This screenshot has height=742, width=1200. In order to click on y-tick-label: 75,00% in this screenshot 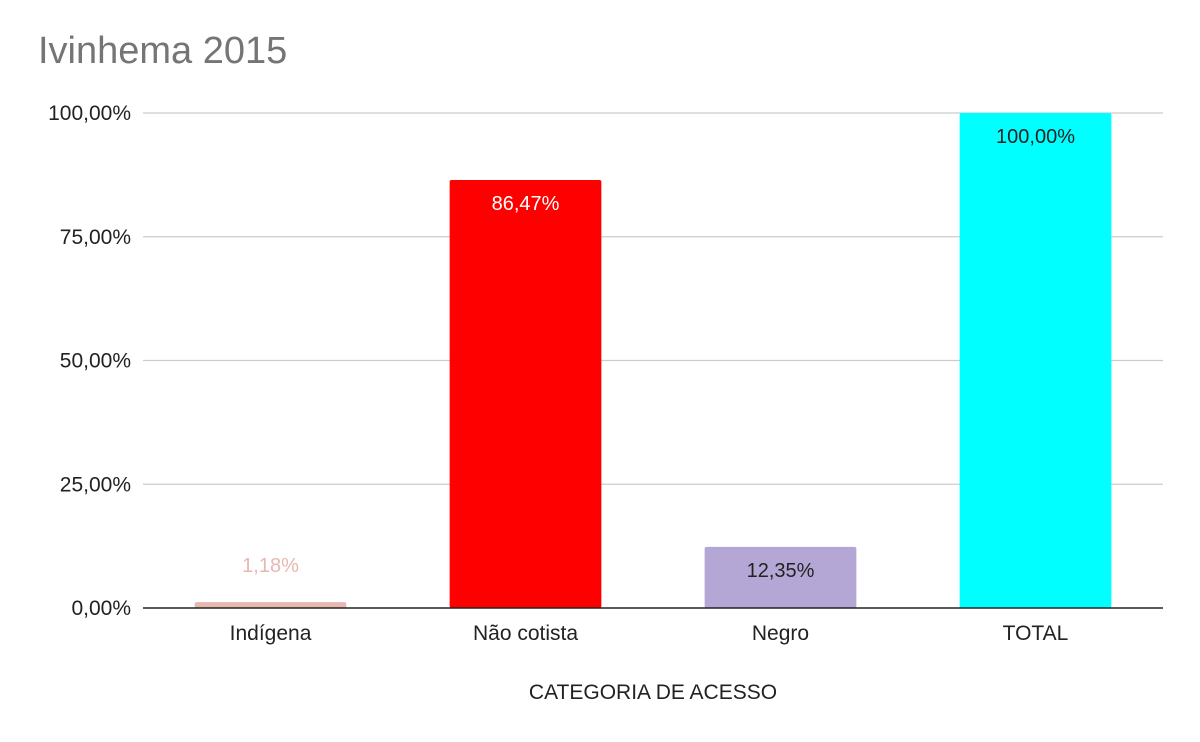, I will do `click(95, 237)`.